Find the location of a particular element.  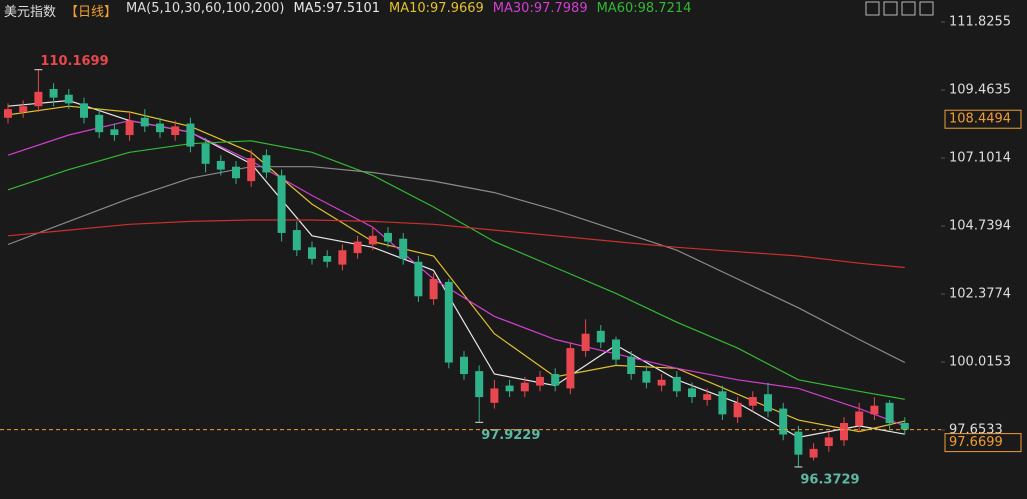

y-tick-label: 104.7394 is located at coordinates (980, 226).